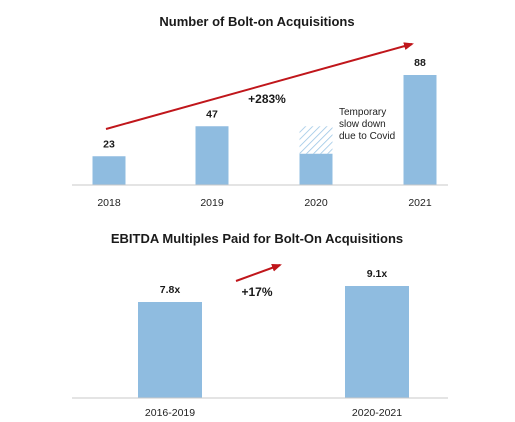 The height and width of the screenshot is (422, 515). What do you see at coordinates (377, 274) in the screenshot?
I see `data-label-2020-2021: 9.1x` at bounding box center [377, 274].